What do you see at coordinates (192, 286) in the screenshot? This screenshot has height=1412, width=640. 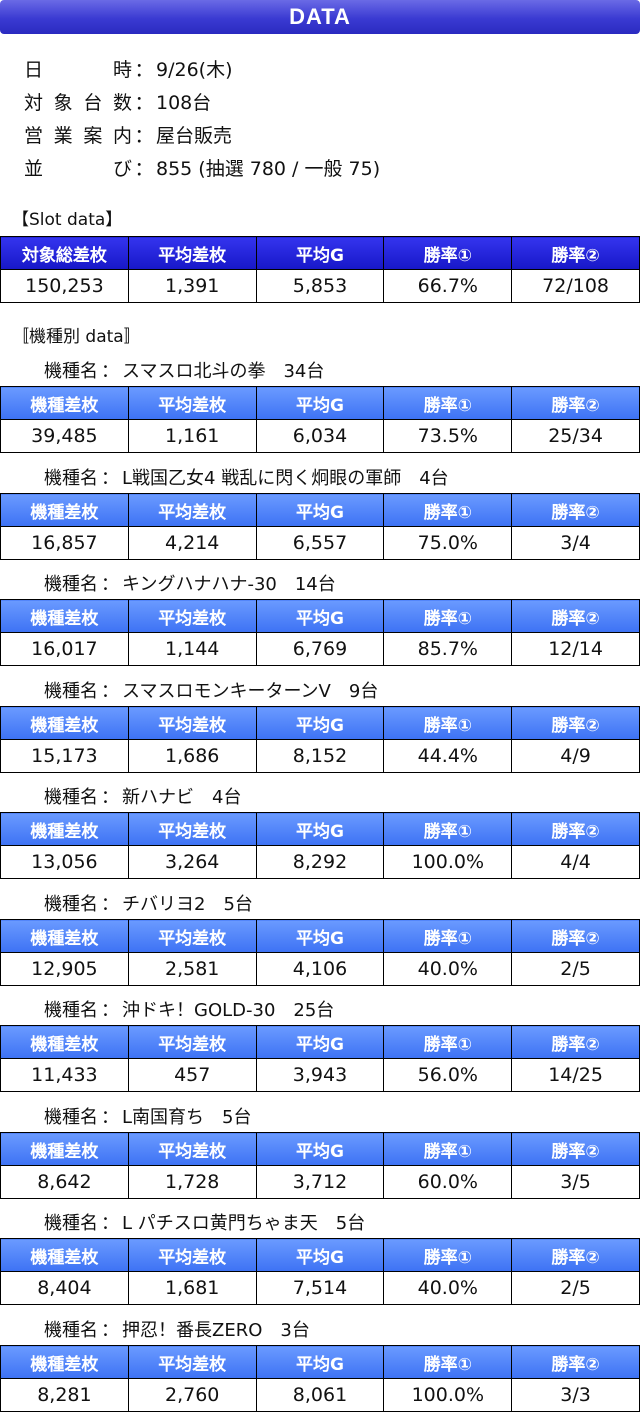 I see `value-cell: 1,391` at bounding box center [192, 286].